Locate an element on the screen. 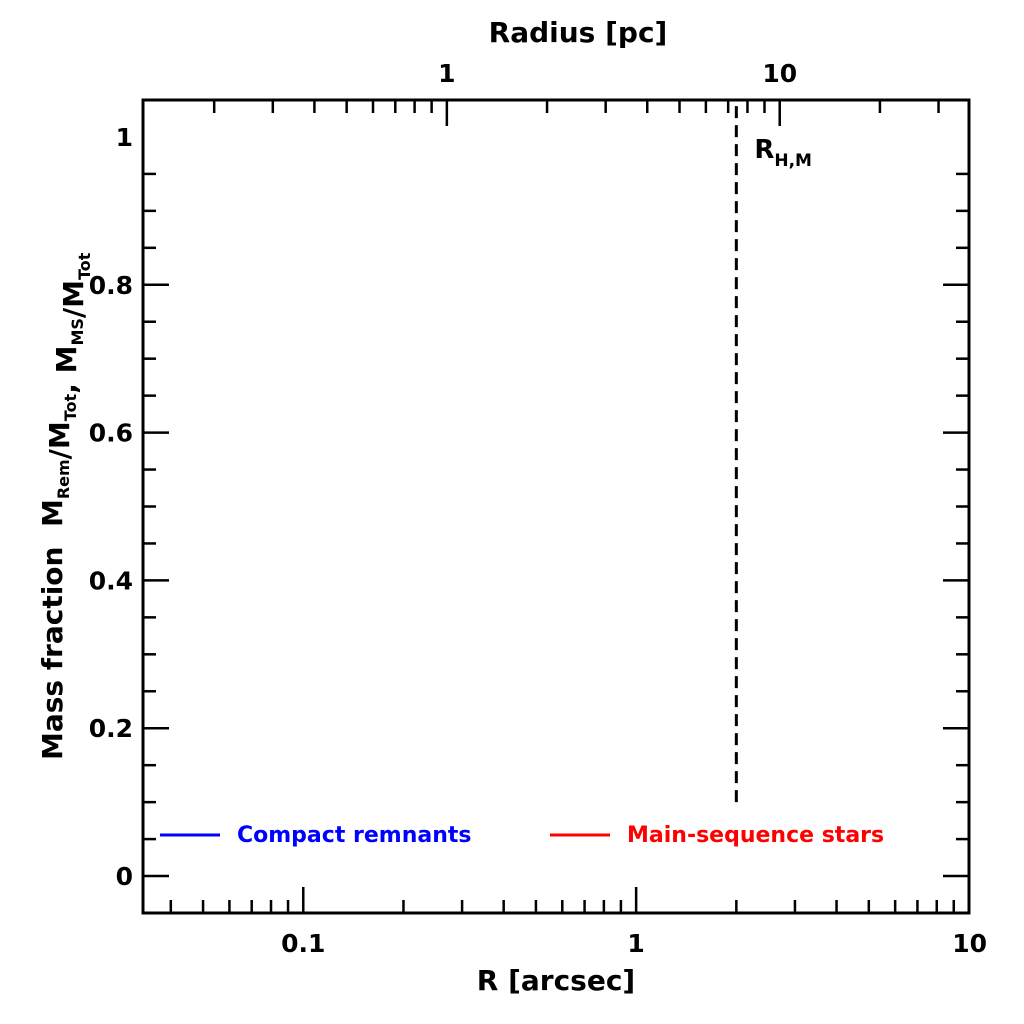 The width and height of the screenshot is (1024, 1024). x-tick-label: 1 is located at coordinates (635, 943).